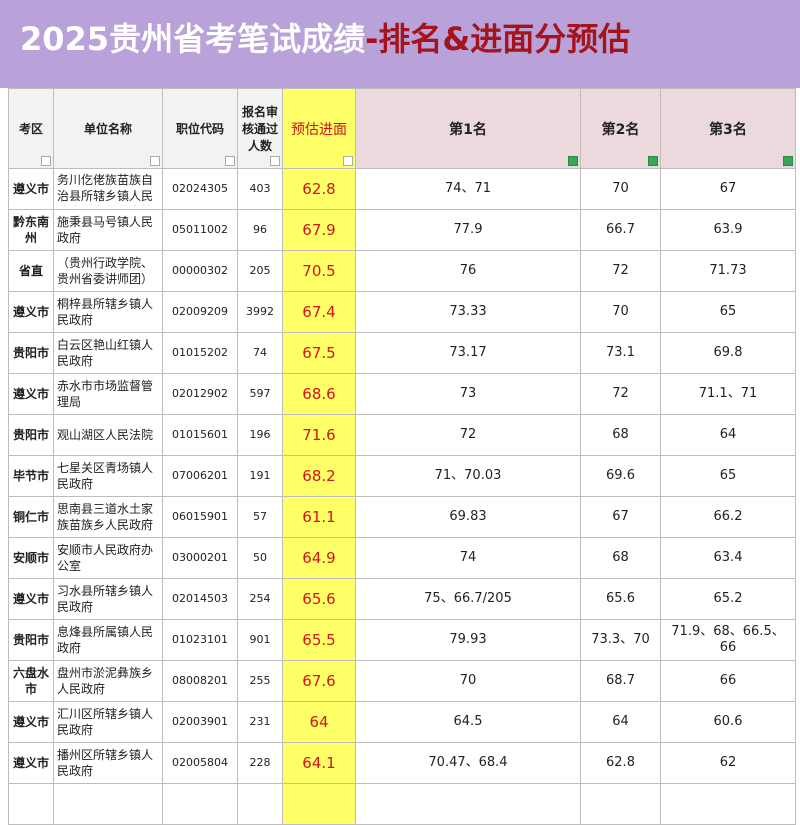  Describe the element at coordinates (468, 517) in the screenshot. I see `table-cell: 69.83` at that location.